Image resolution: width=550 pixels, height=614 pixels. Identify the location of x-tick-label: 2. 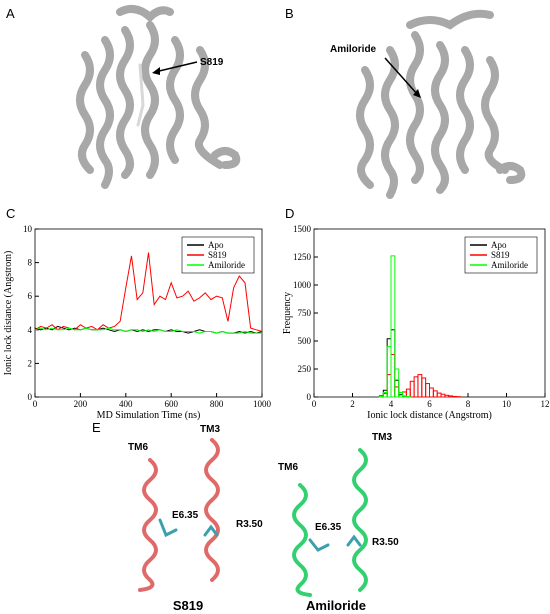
(352, 404).